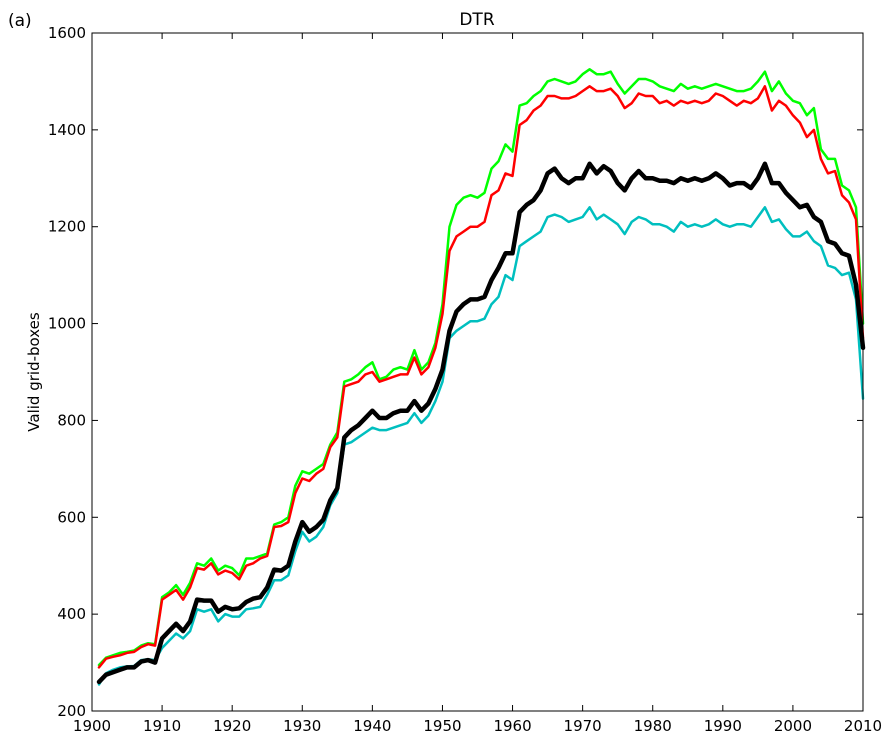 Image resolution: width=891 pixels, height=743 pixels. What do you see at coordinates (34, 372) in the screenshot?
I see `y-axis-label: Valid grid-boxes` at bounding box center [34, 372].